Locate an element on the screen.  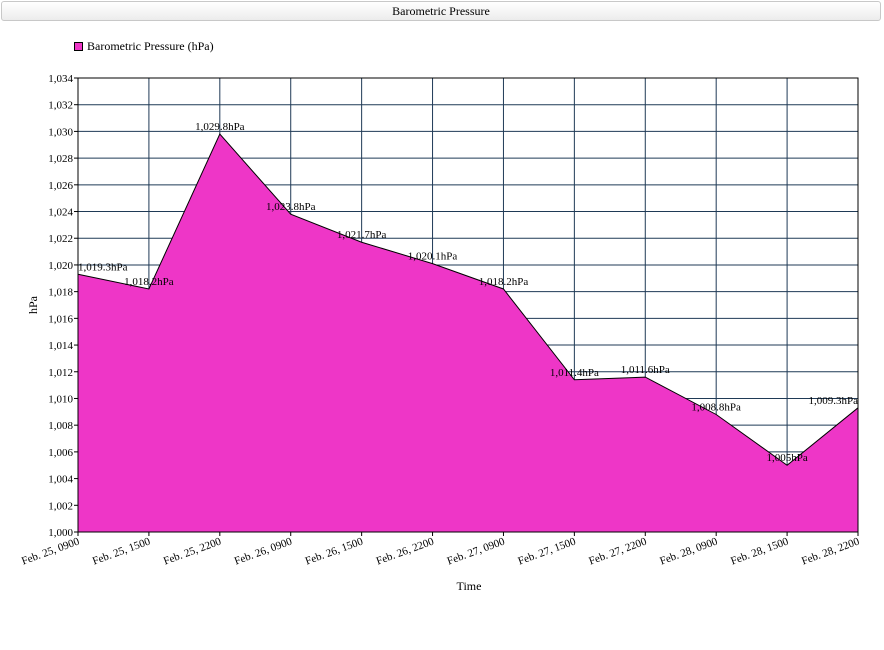
y-tick-label: 1,010 is located at coordinates (60, 399).